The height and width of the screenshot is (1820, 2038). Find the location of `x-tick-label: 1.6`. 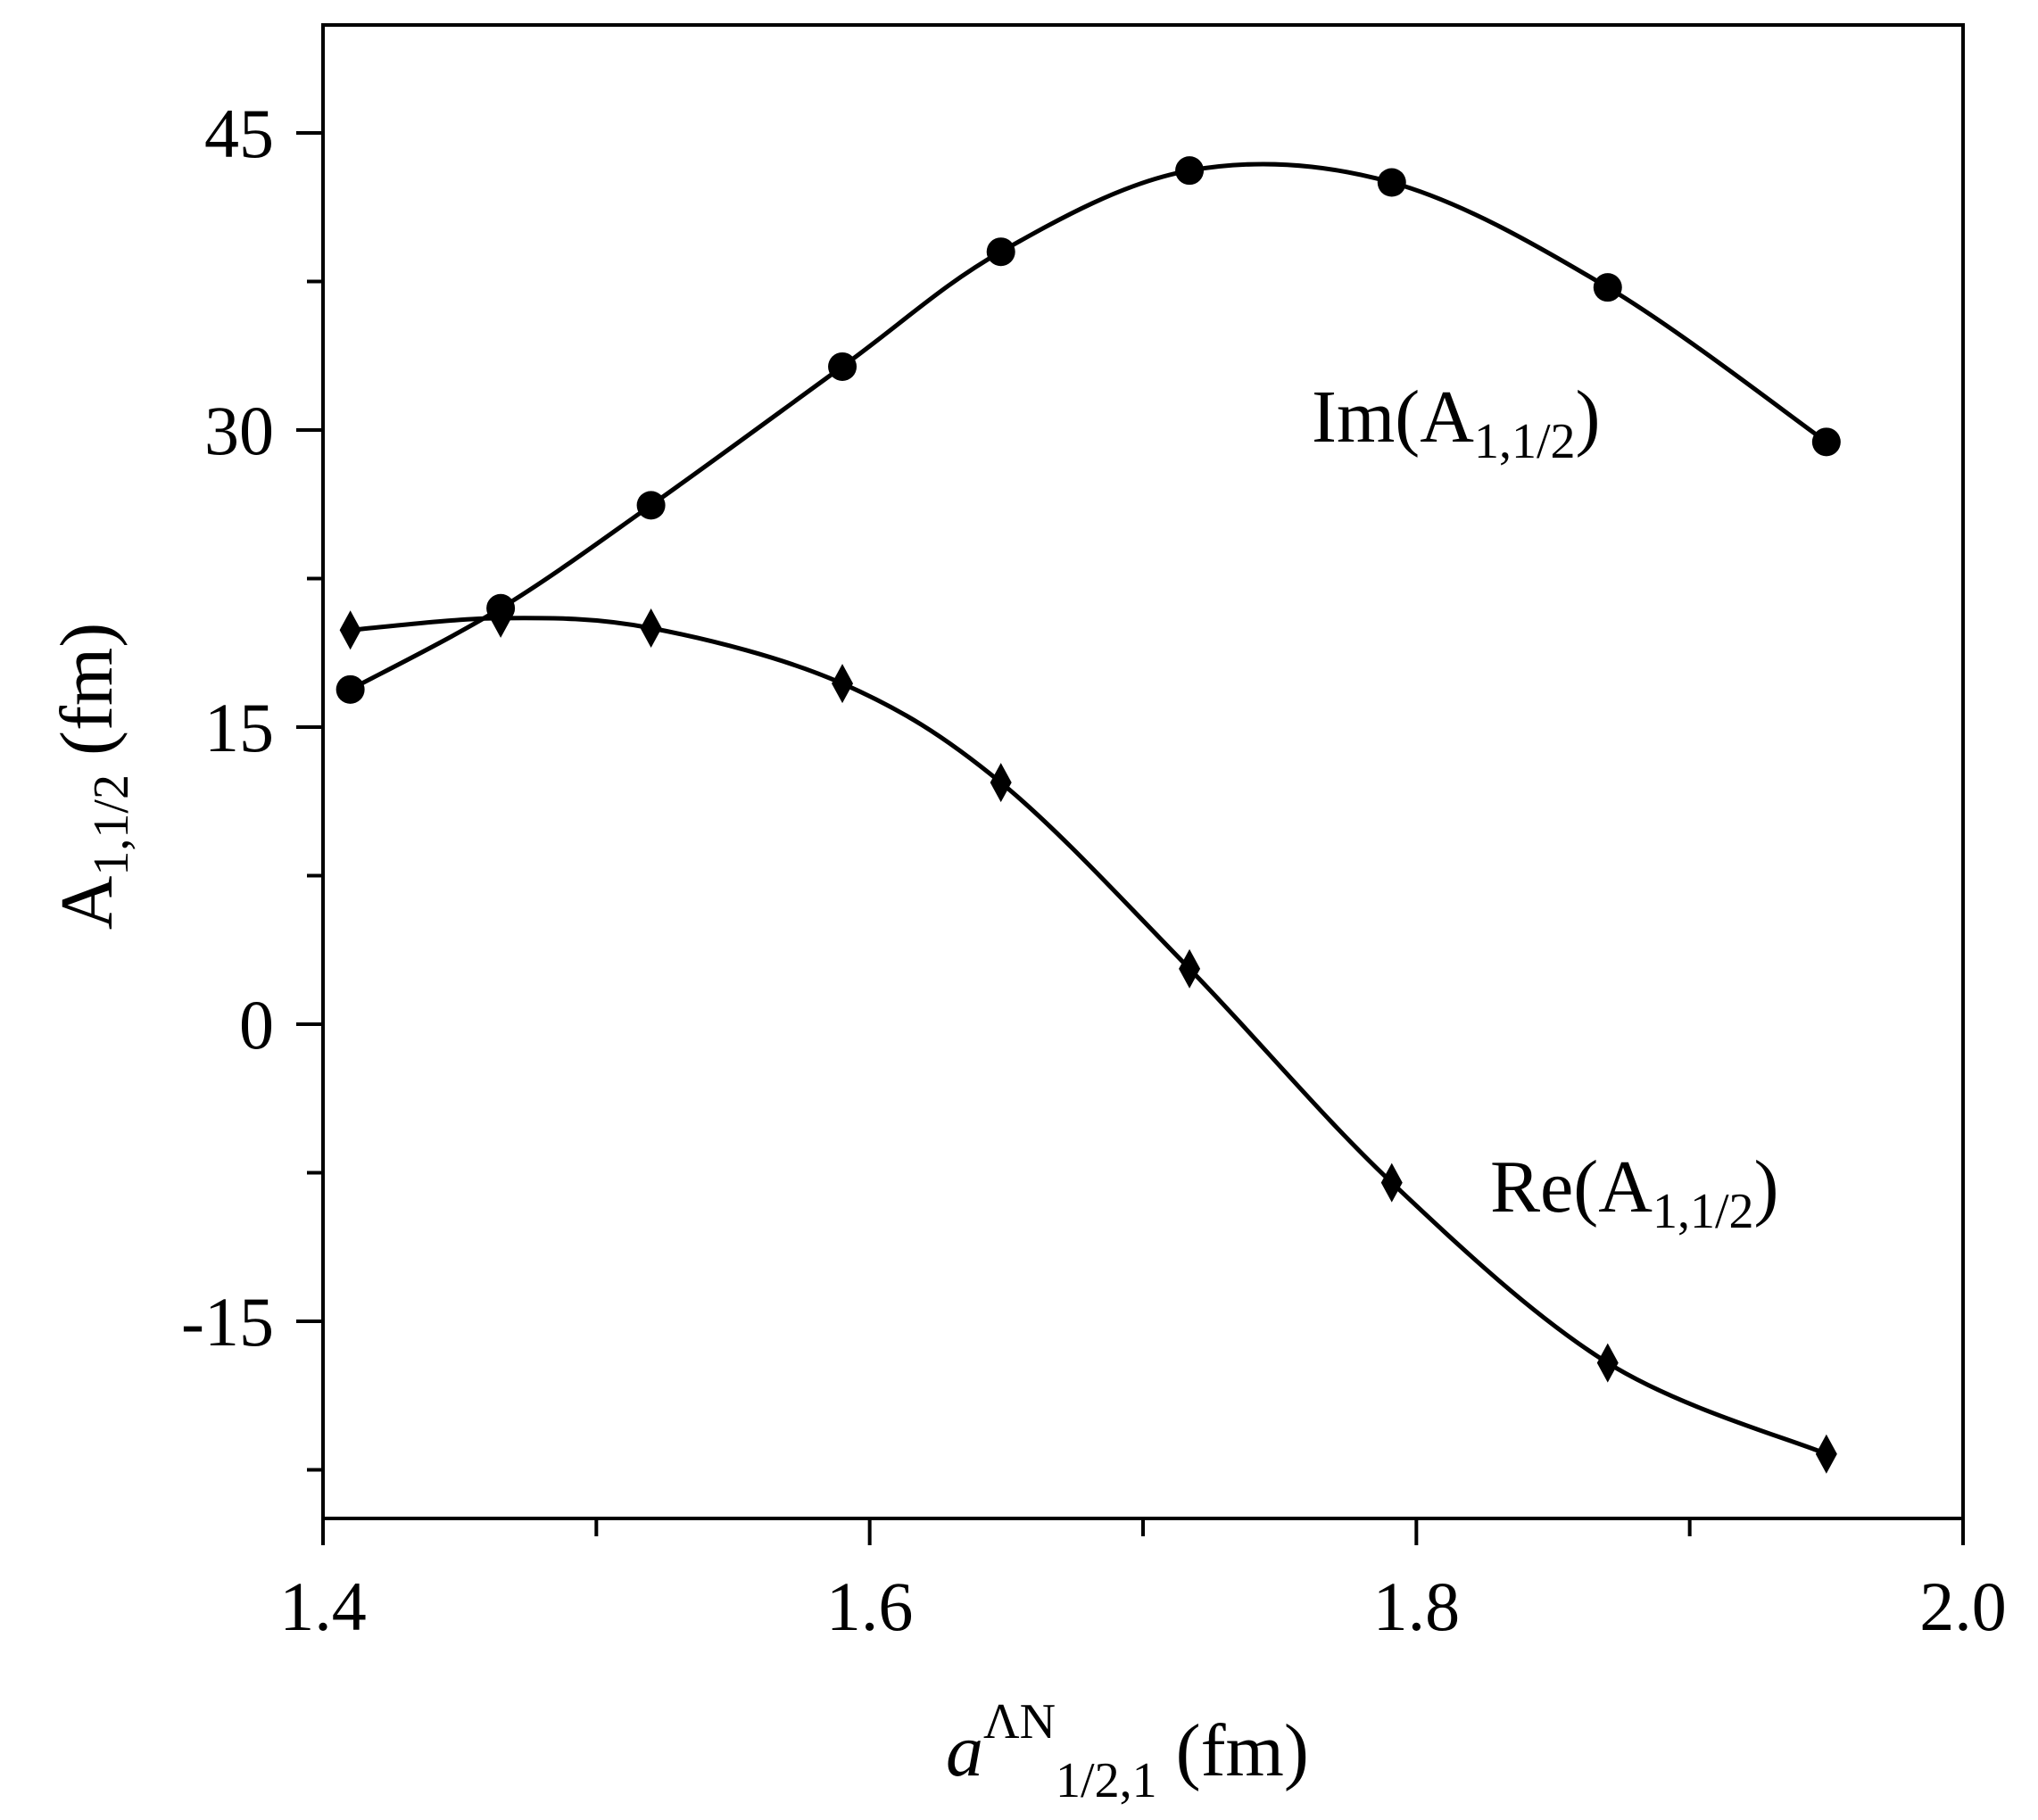

x-tick-label: 1.6 is located at coordinates (870, 1606).